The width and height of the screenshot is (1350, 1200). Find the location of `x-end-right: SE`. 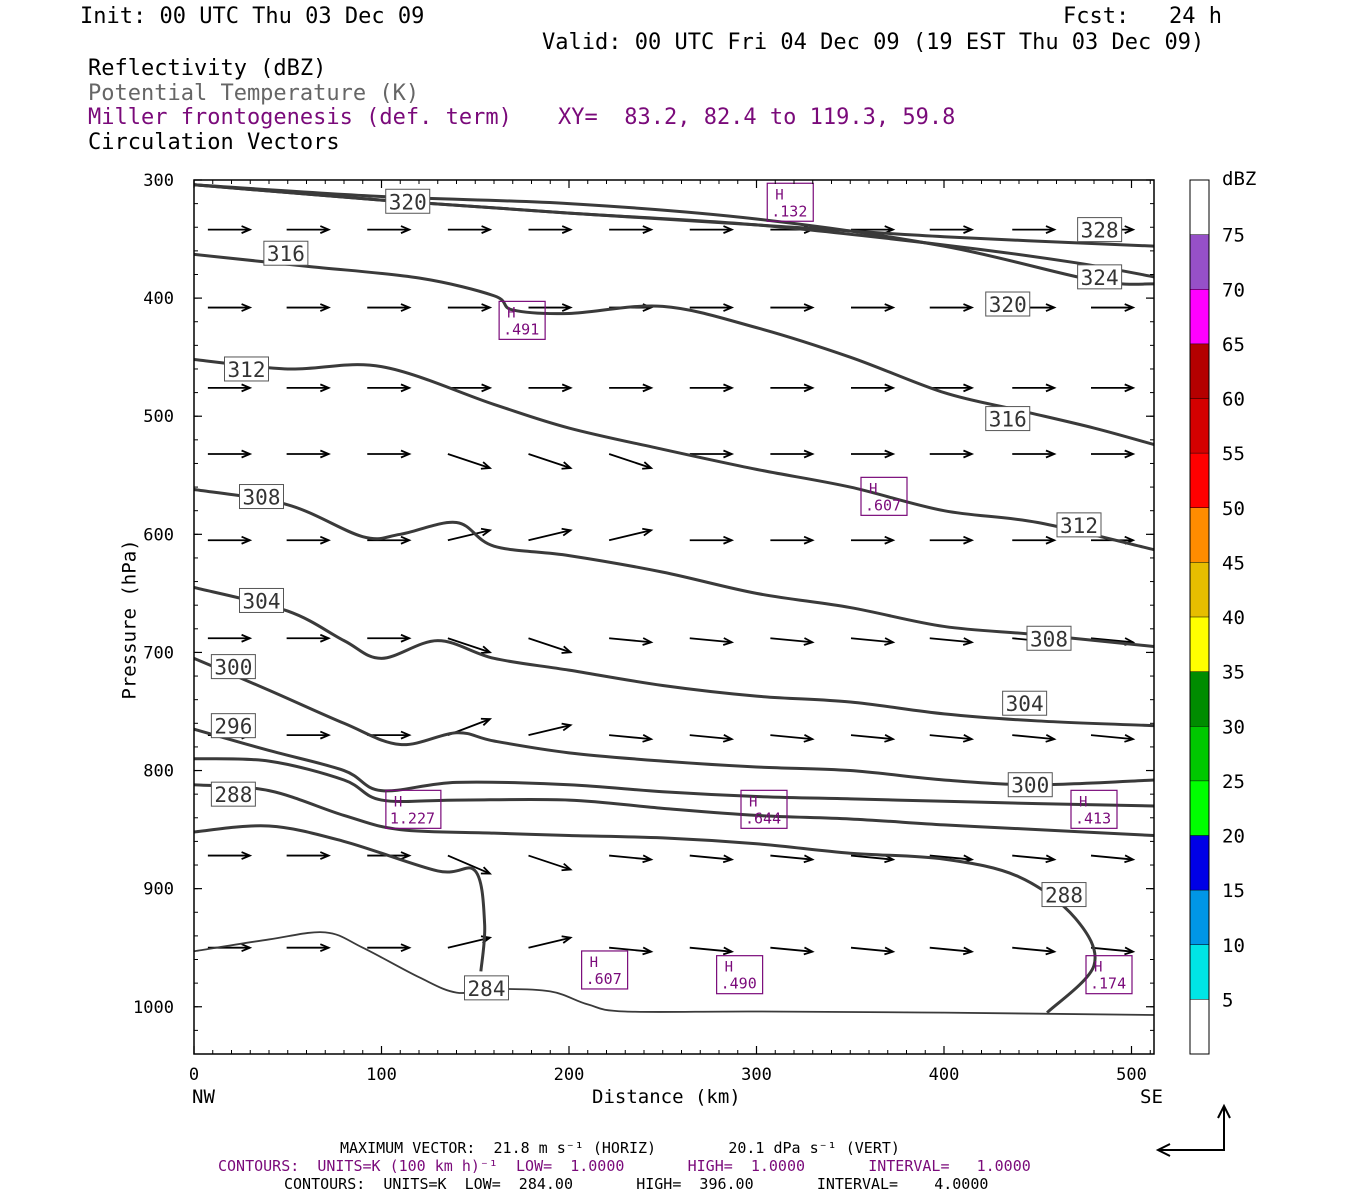

x-end-right: SE is located at coordinates (1151, 1097).